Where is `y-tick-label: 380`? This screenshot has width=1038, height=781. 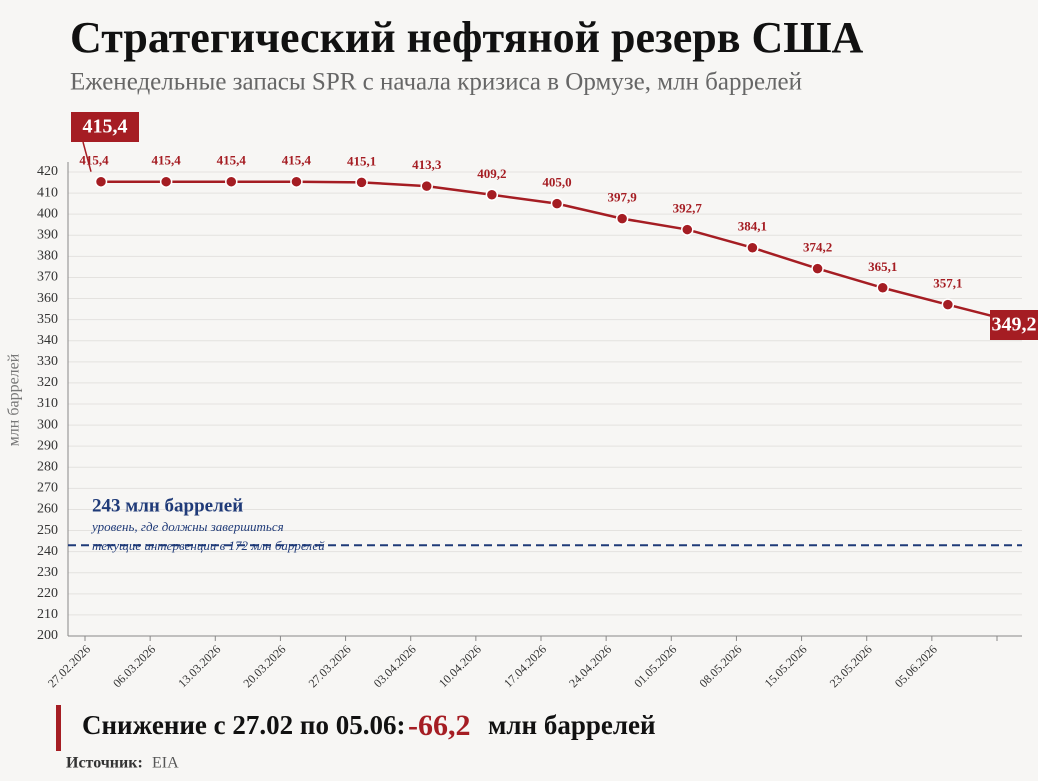 y-tick-label: 380 is located at coordinates (47, 256).